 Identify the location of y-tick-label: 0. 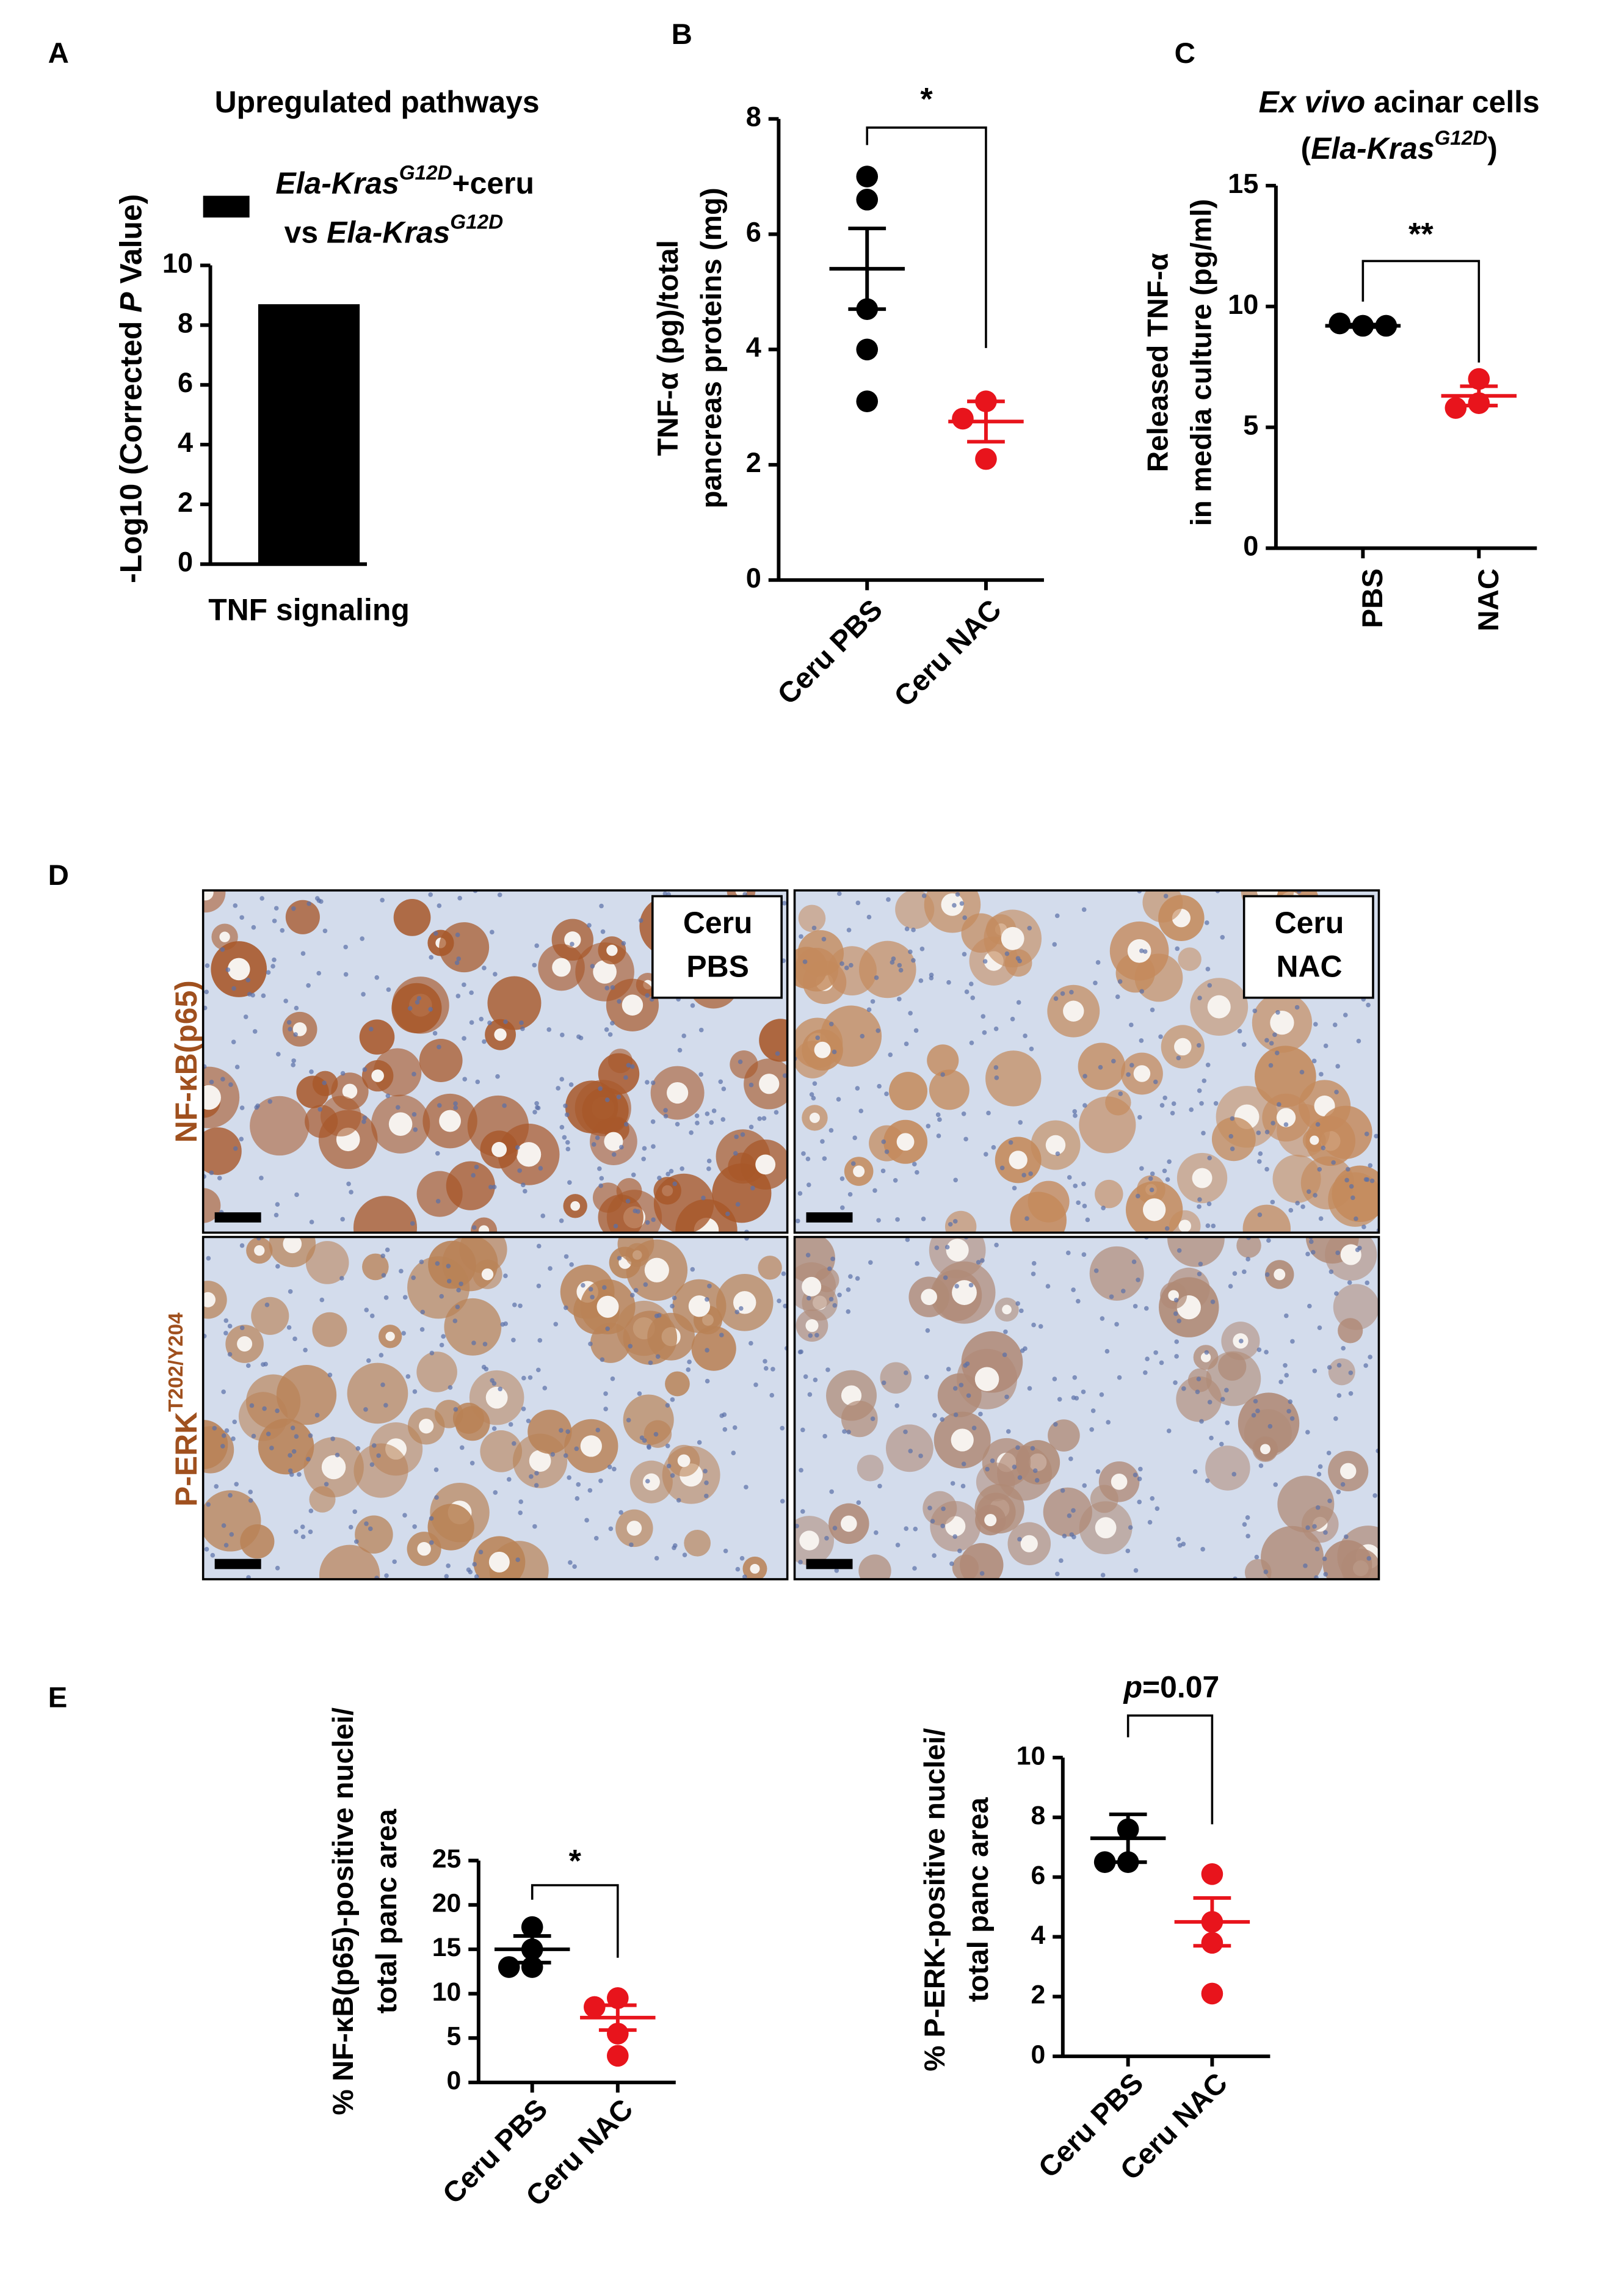
(1038, 2054).